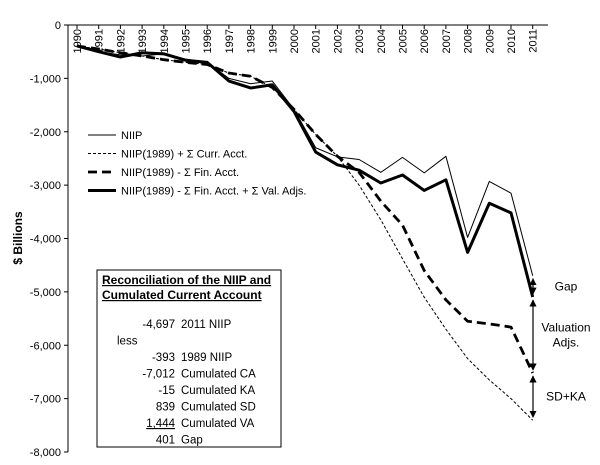 The height and width of the screenshot is (465, 600). Describe the element at coordinates (158, 325) in the screenshot. I see `reconciliation-value: -4,697` at that location.